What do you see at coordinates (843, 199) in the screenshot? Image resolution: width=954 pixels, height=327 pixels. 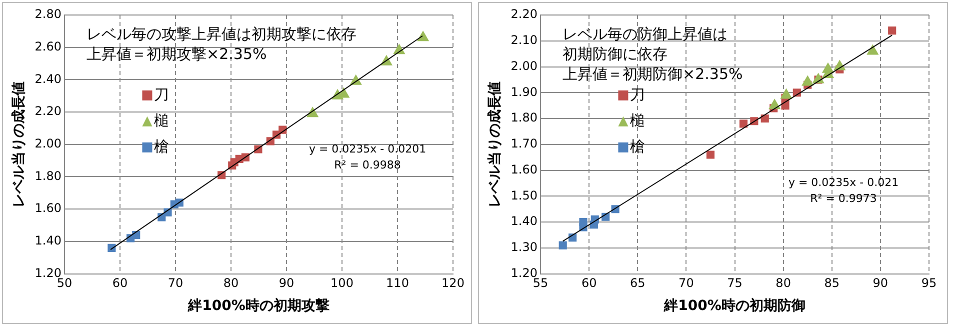 I see `annotation: R² = 0.9973` at bounding box center [843, 199].